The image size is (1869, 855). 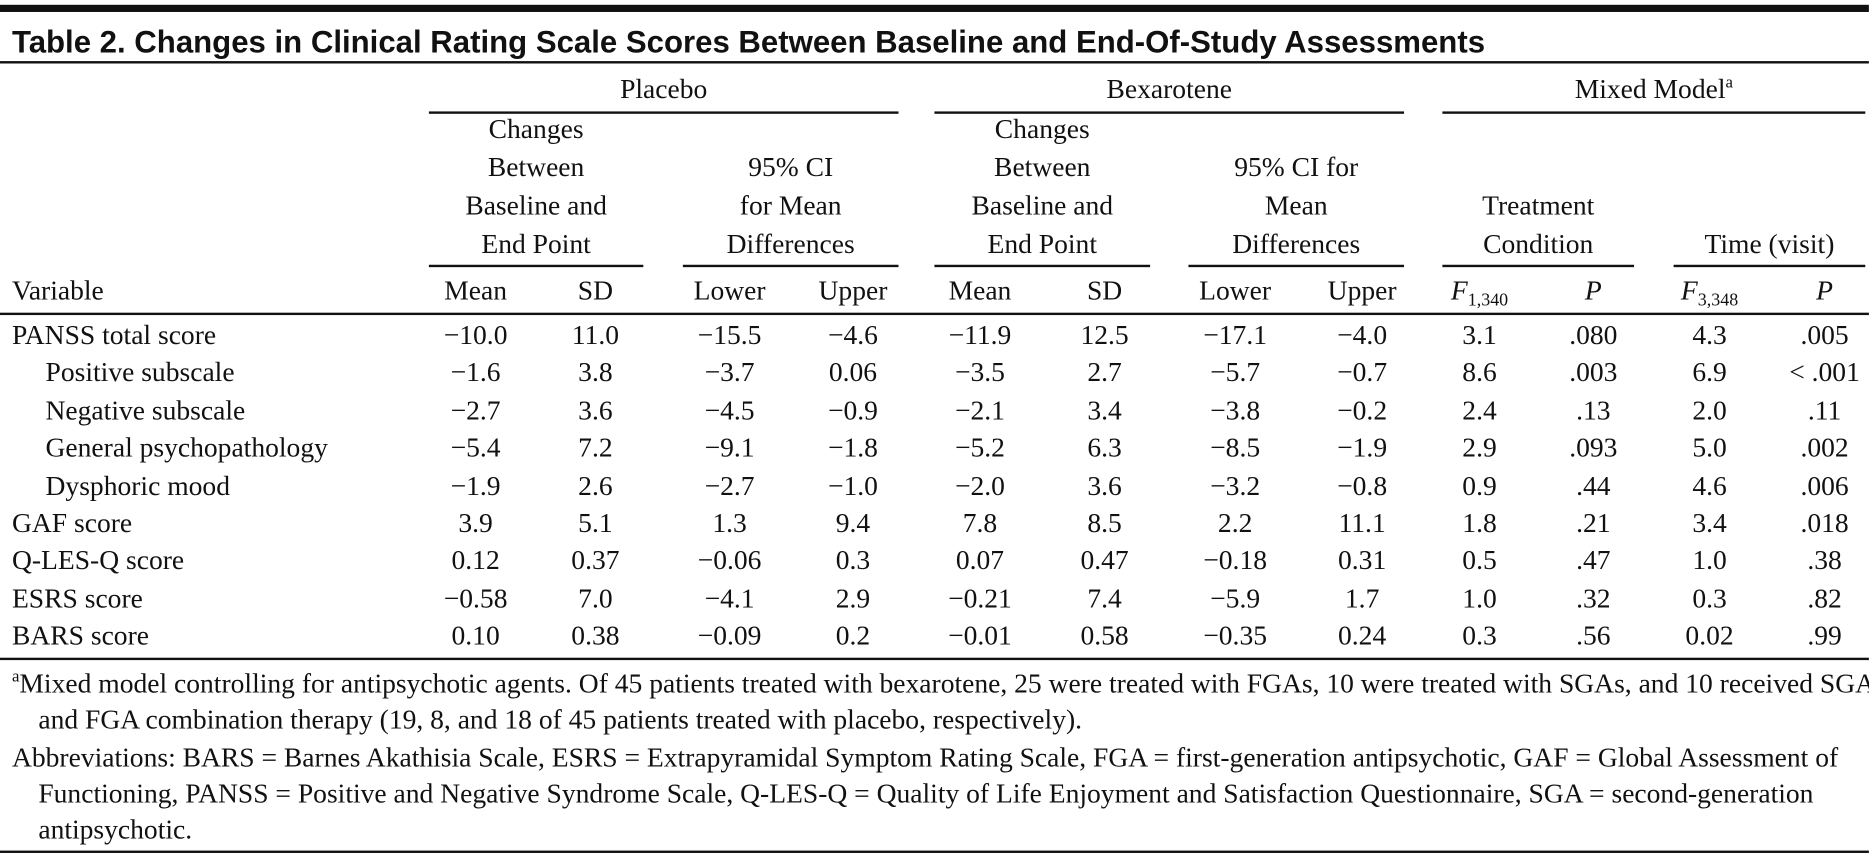 I want to click on cell-value: −1.8, so click(x=852, y=447).